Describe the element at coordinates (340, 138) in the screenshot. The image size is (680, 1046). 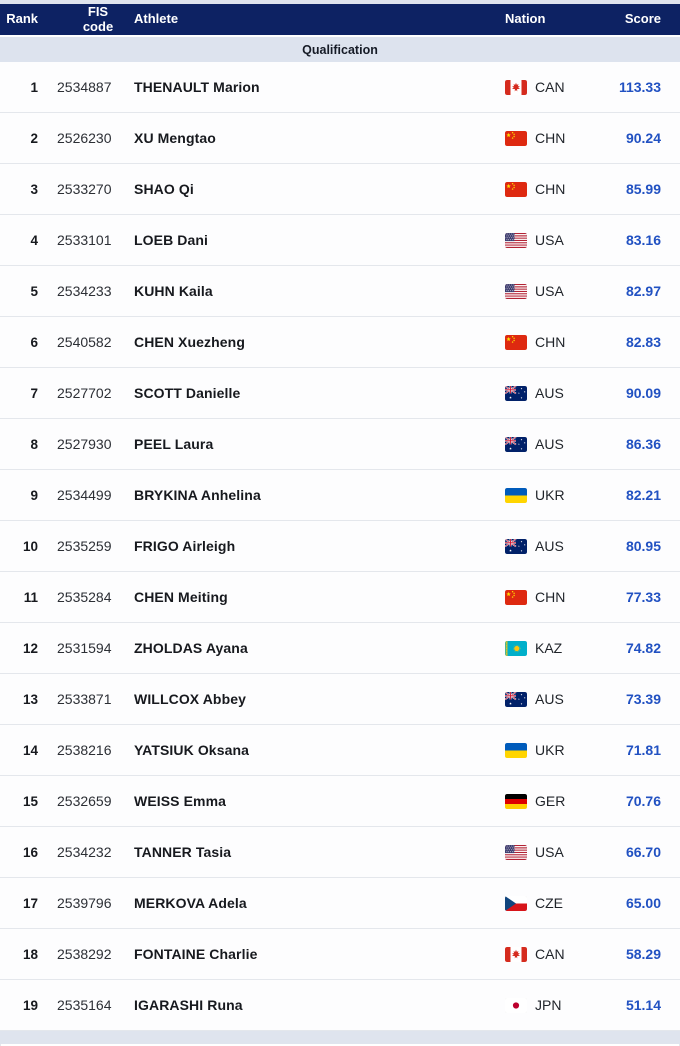
I see `table-row: 2 2526230 XU Mengtao CHN 90.24` at that location.